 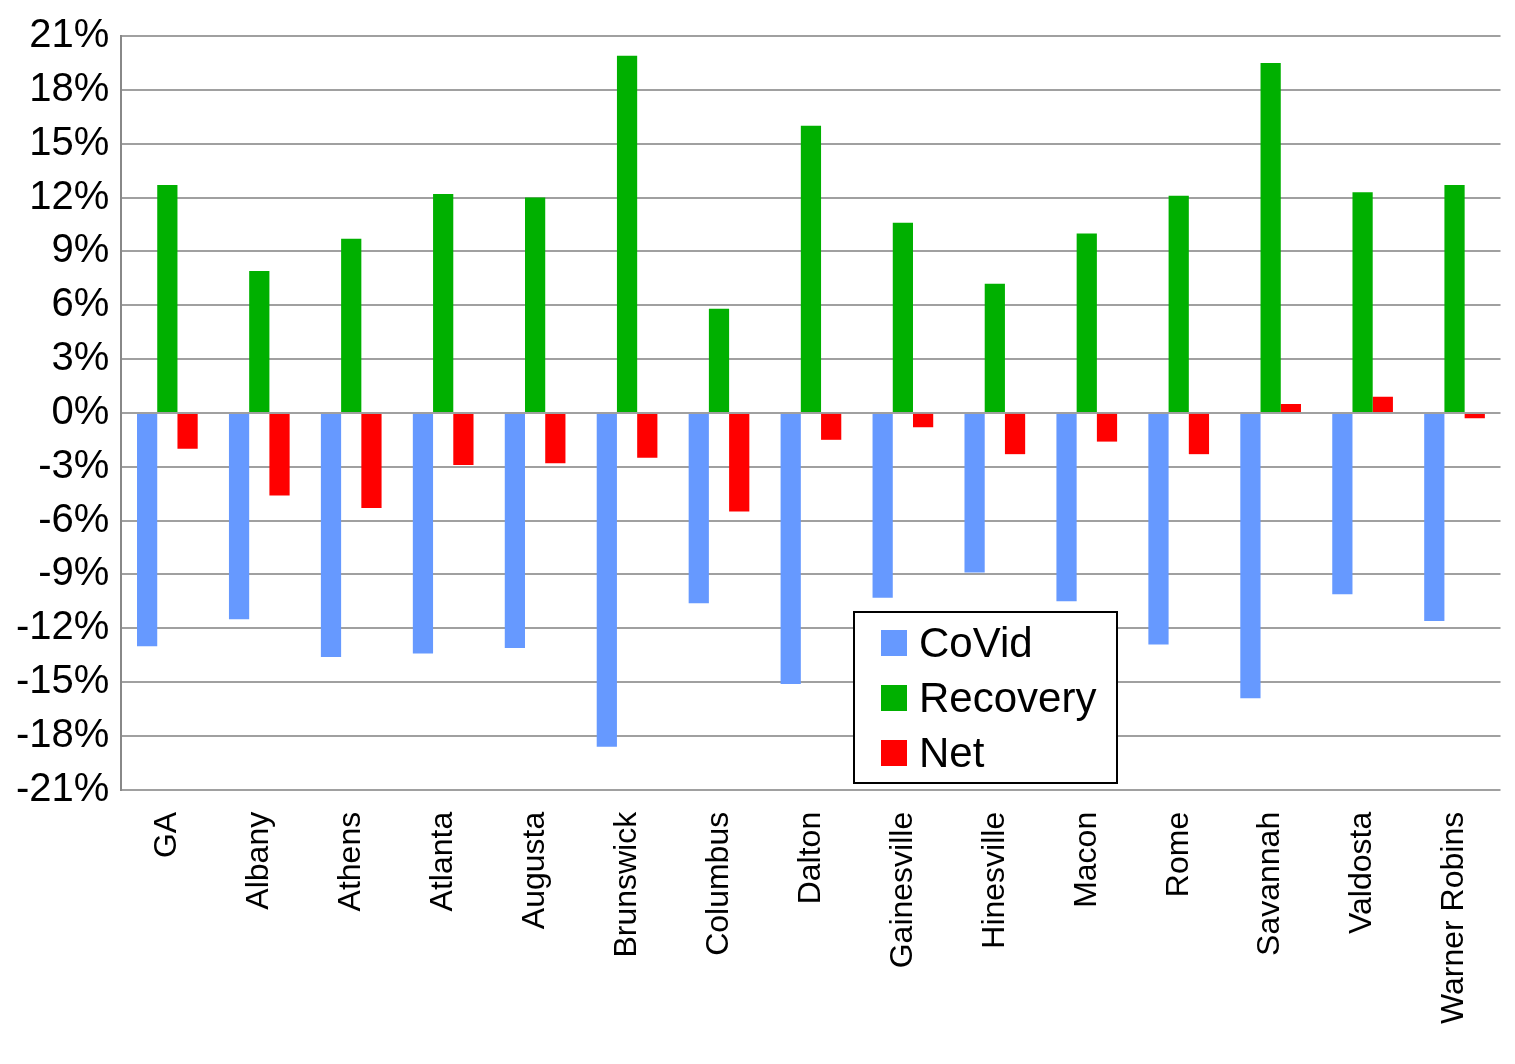 I want to click on x-tick-label: Macon, so click(x=1084, y=859).